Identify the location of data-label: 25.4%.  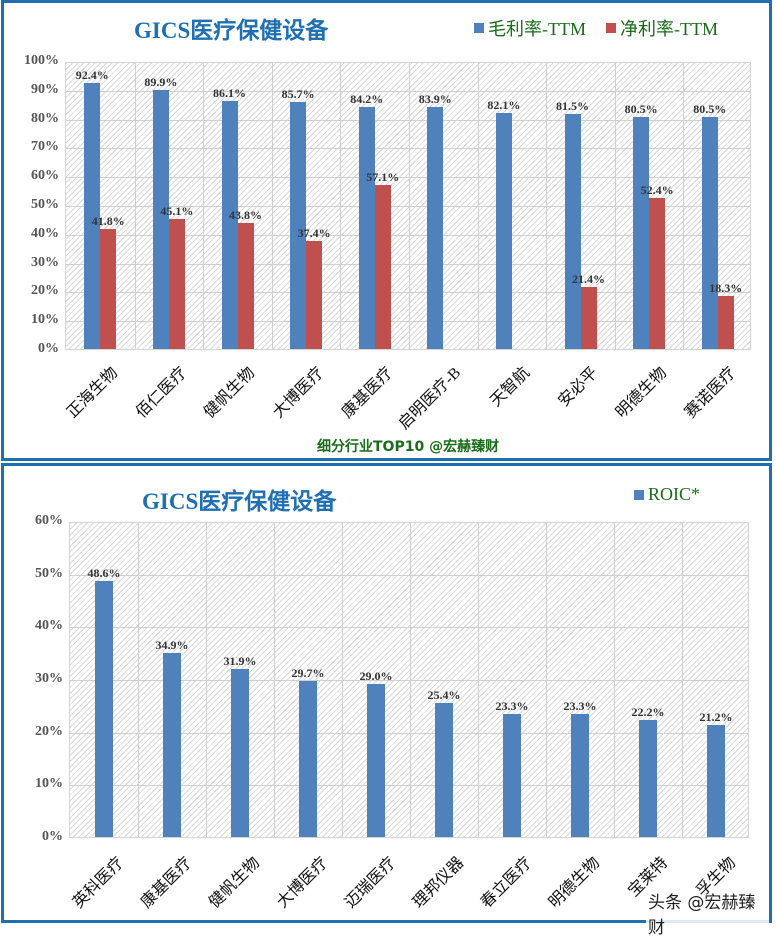
(444, 695).